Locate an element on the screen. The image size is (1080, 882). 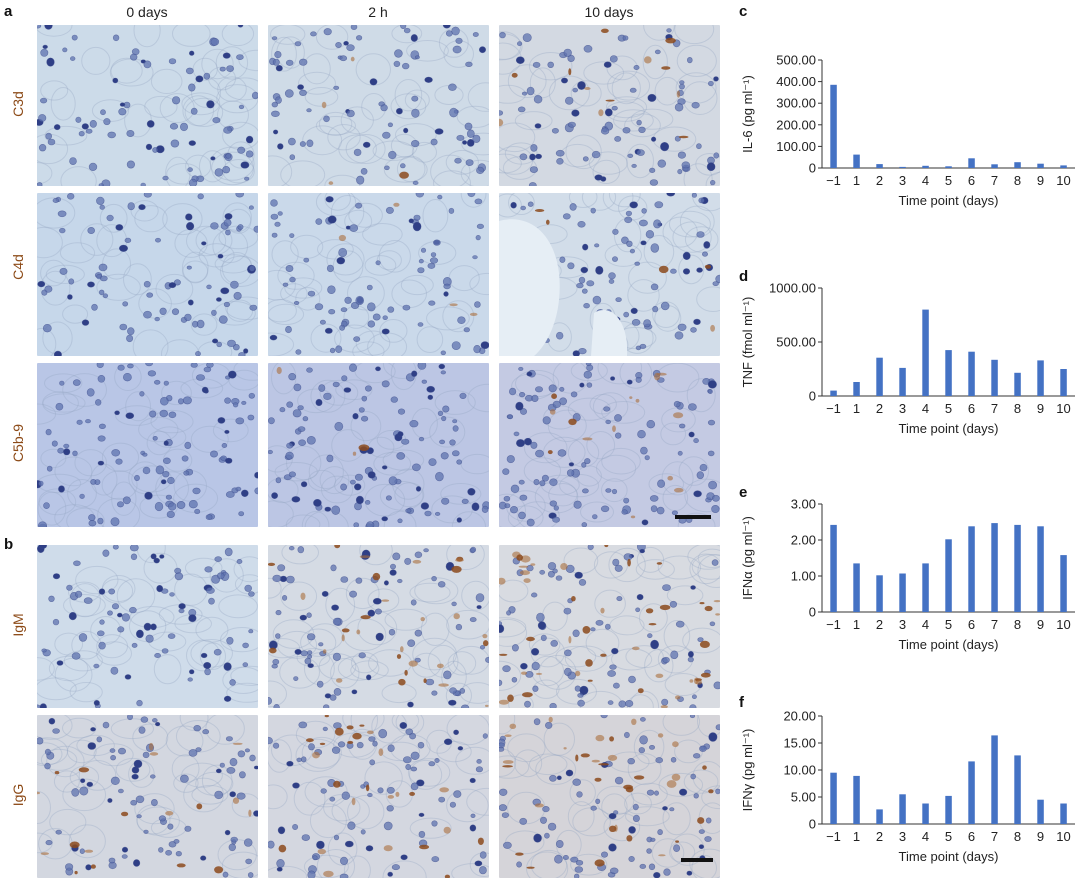
chart-f-x-tick-label: 5 is located at coordinates (948, 836).